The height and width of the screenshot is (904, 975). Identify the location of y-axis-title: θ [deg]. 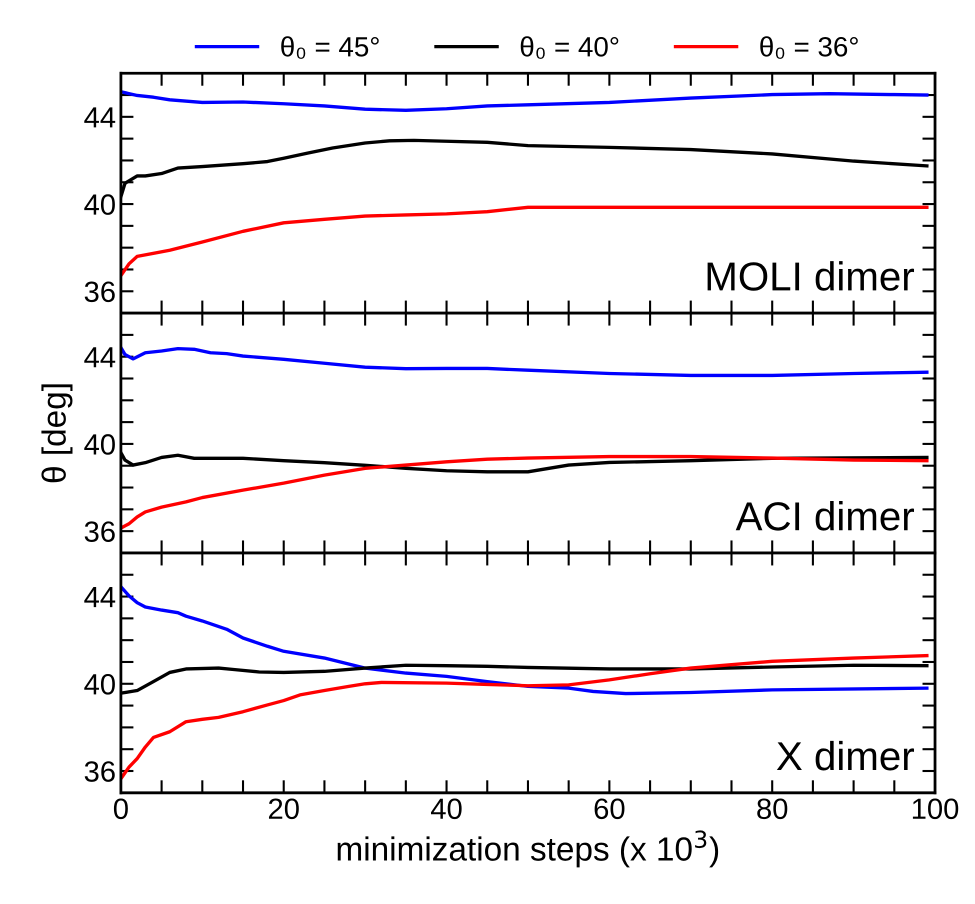
(56, 433).